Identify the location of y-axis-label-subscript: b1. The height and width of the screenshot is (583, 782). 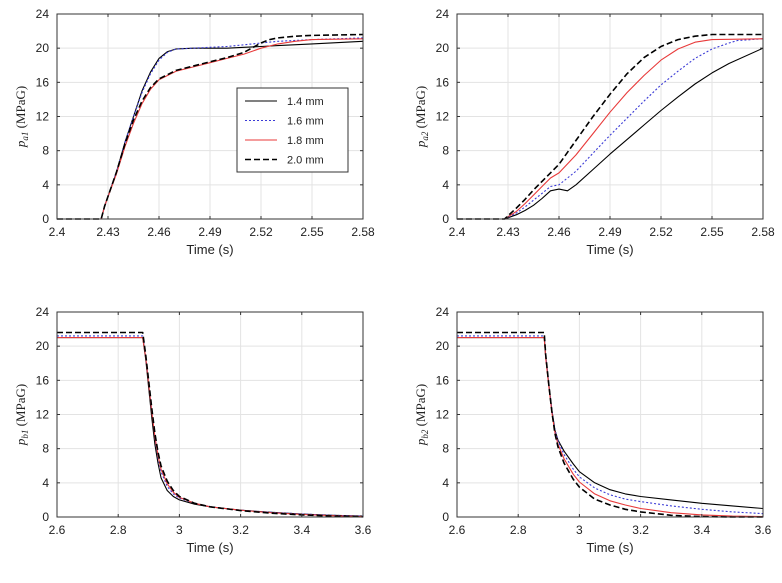
(25, 434).